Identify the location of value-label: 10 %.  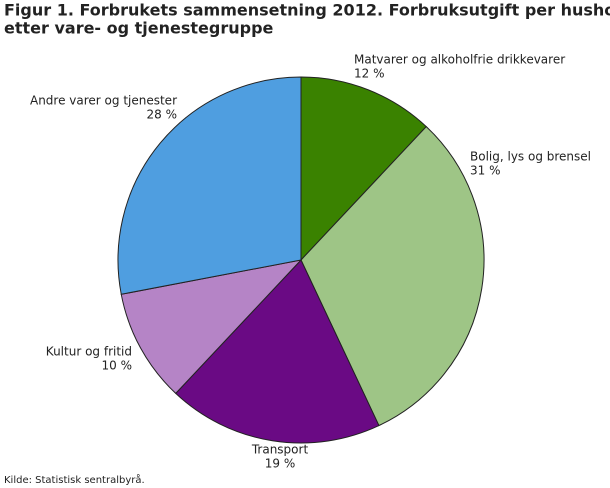
(117, 366).